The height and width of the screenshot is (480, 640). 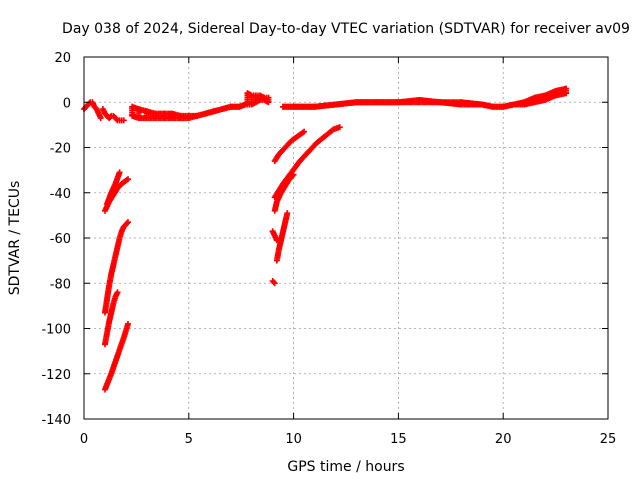 What do you see at coordinates (67, 103) in the screenshot?
I see `y-tick-label: 0` at bounding box center [67, 103].